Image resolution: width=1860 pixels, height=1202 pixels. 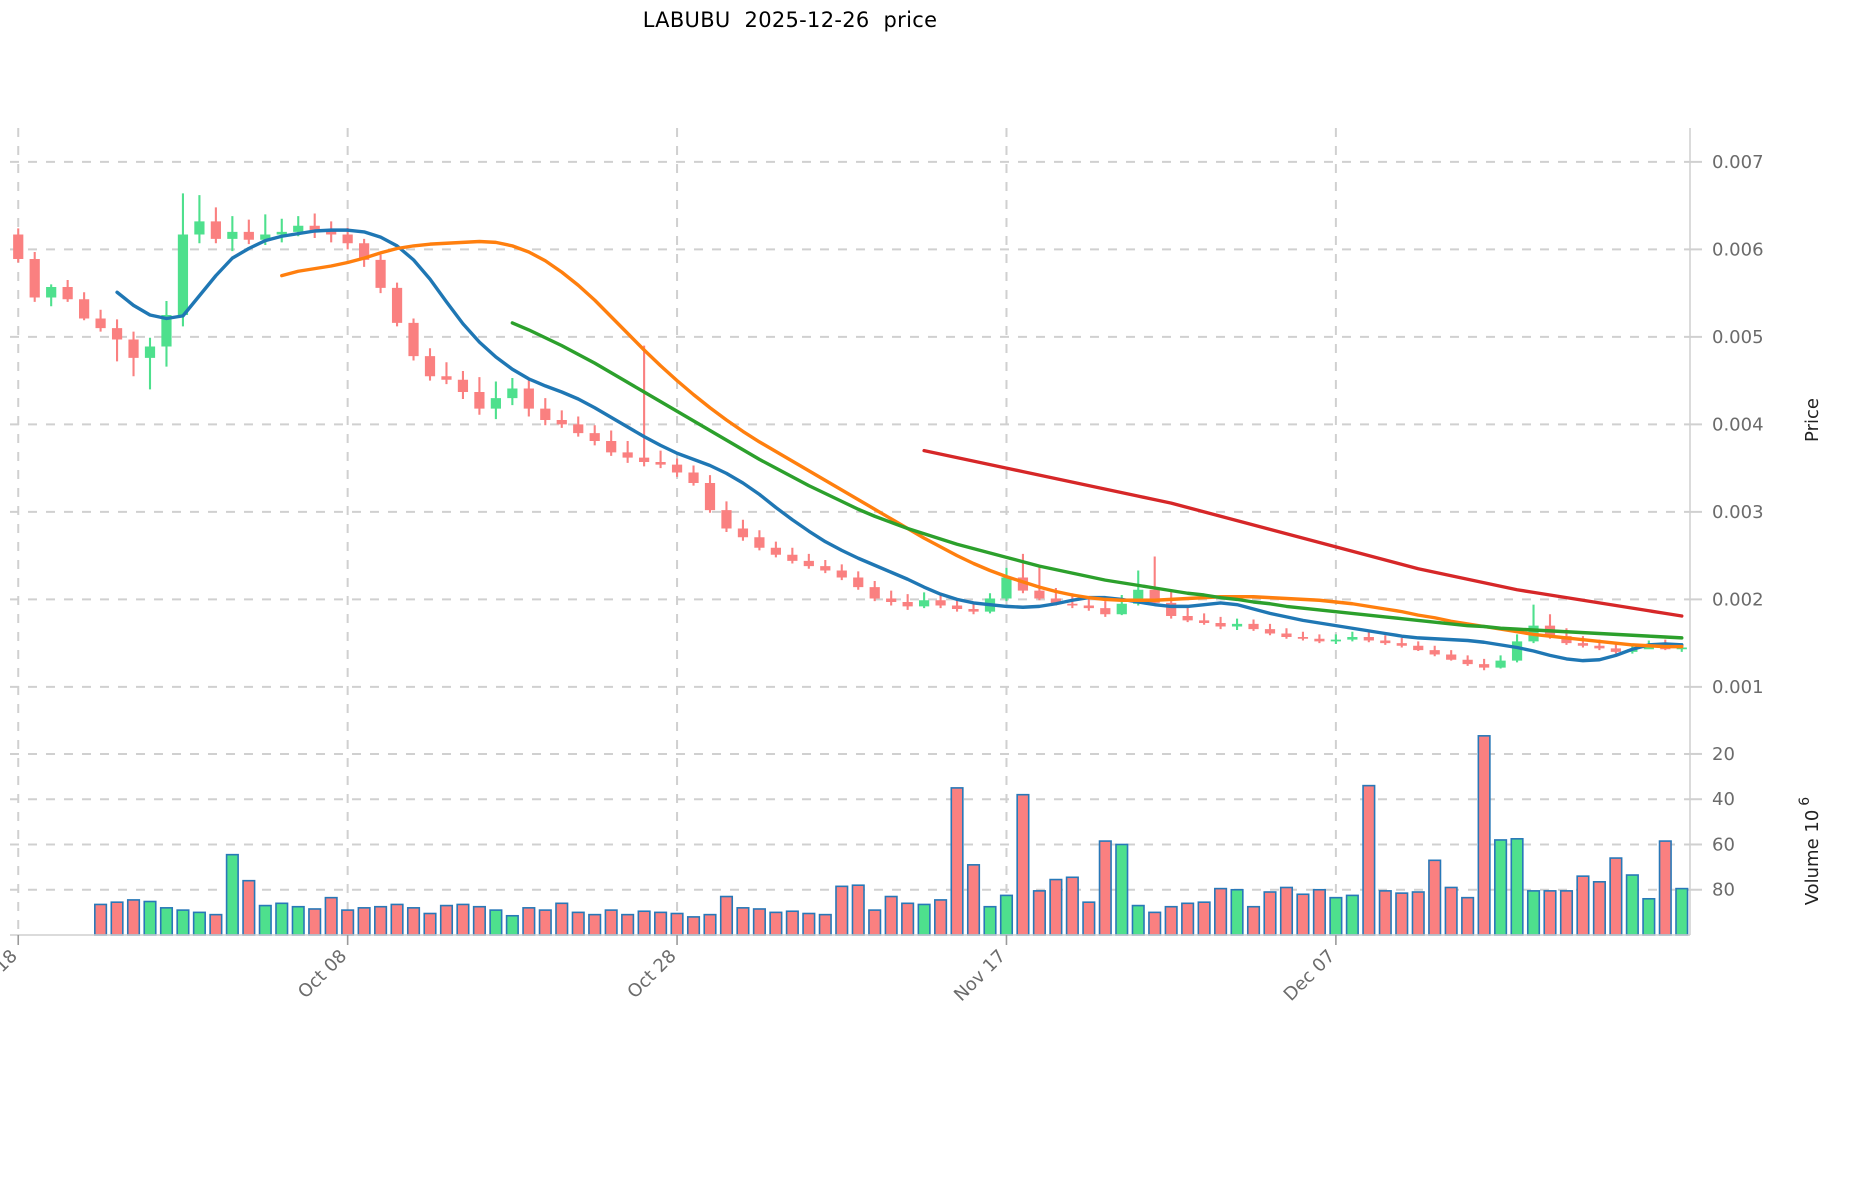 What do you see at coordinates (1805, 801) in the screenshot?
I see `volume-exponent-label: 6` at bounding box center [1805, 801].